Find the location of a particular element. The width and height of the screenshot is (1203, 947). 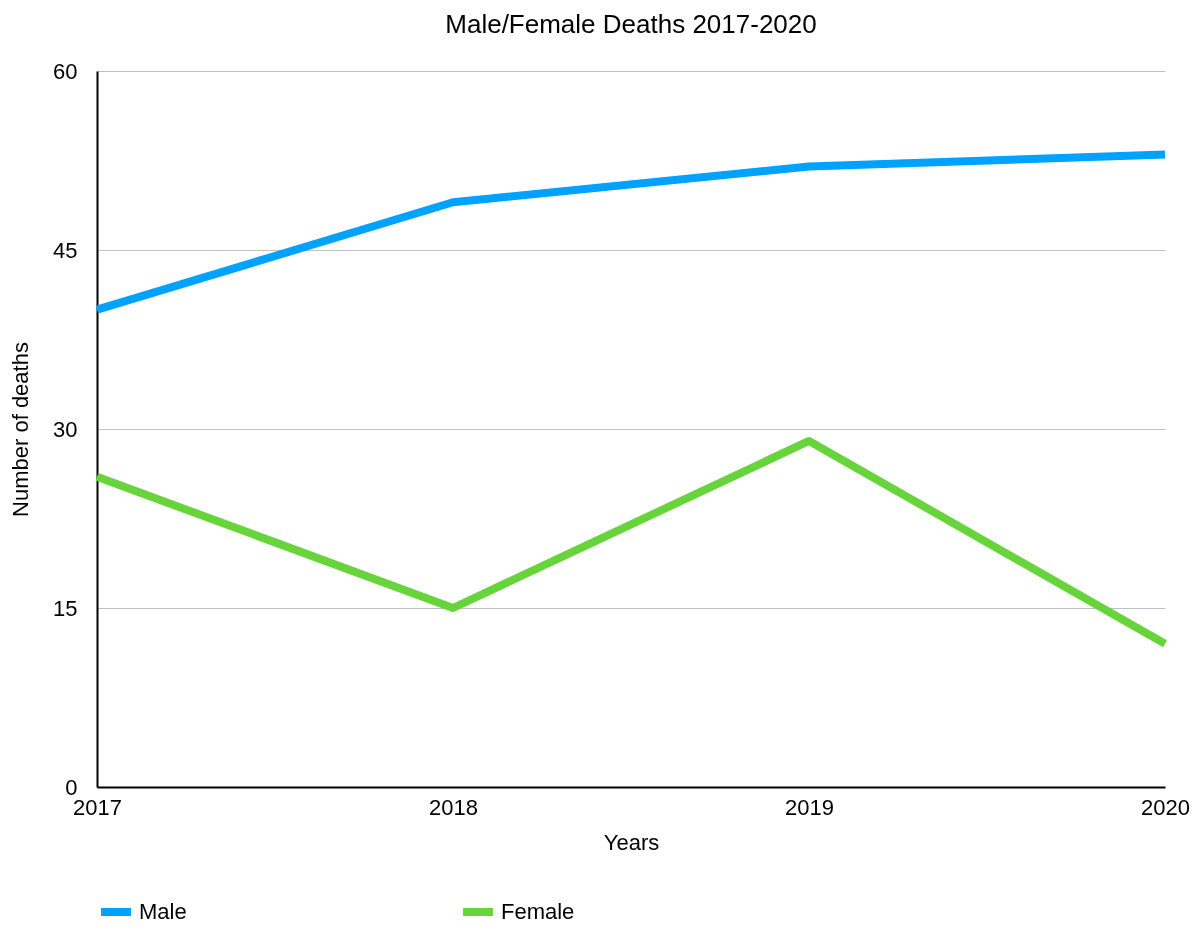

x-axis-title: Years is located at coordinates (631, 842).